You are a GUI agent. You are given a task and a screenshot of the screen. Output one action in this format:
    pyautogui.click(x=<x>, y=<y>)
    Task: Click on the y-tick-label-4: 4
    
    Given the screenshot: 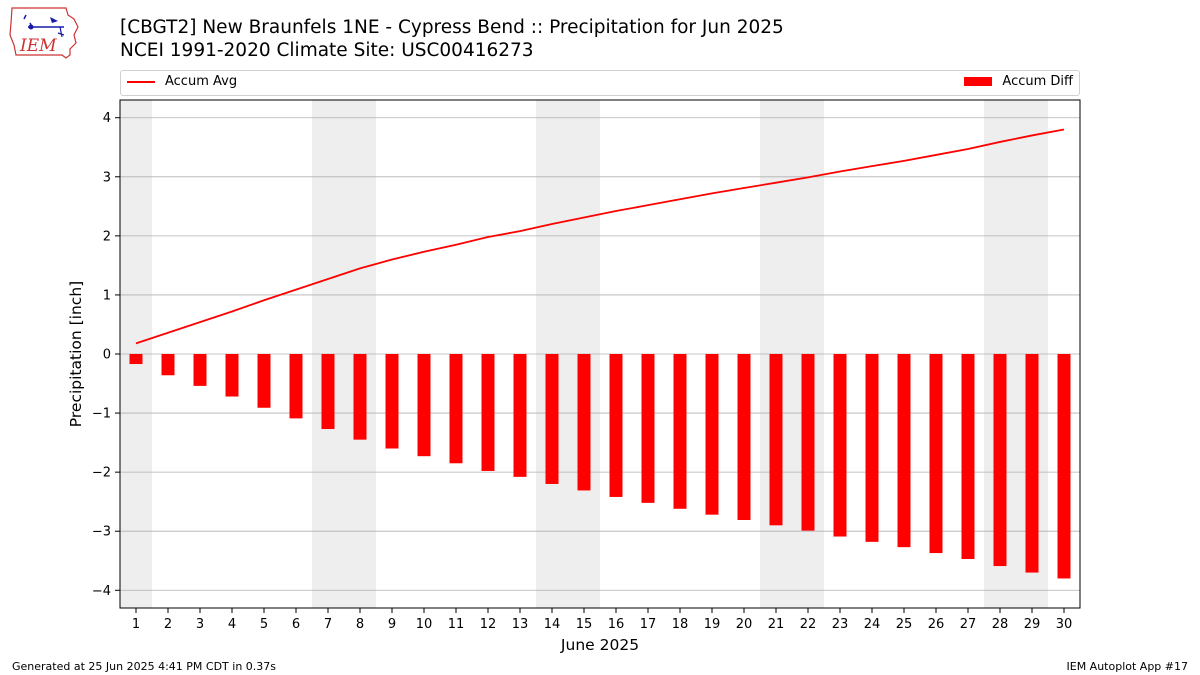 What is the action you would take?
    pyautogui.click(x=107, y=118)
    